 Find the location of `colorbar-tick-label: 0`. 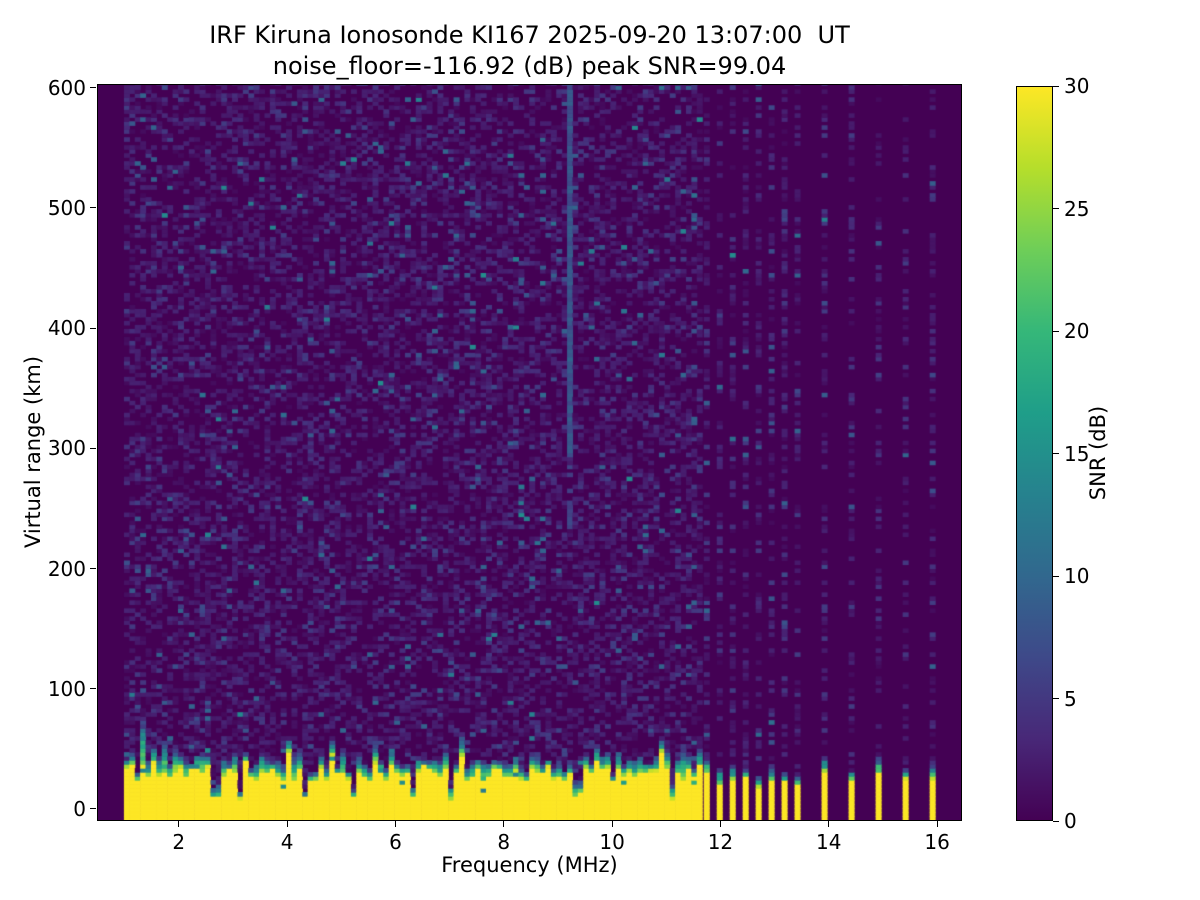

colorbar-tick-label: 0 is located at coordinates (1070, 821).